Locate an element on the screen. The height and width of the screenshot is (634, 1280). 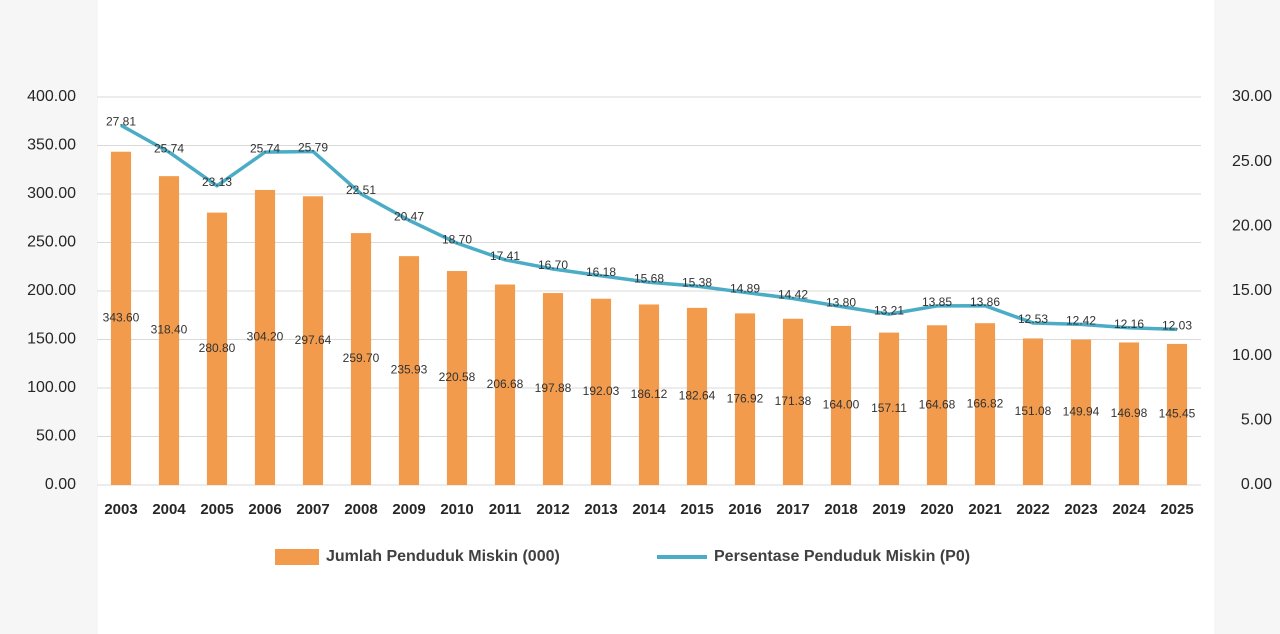
x-tick-label: 2012 is located at coordinates (552, 509).